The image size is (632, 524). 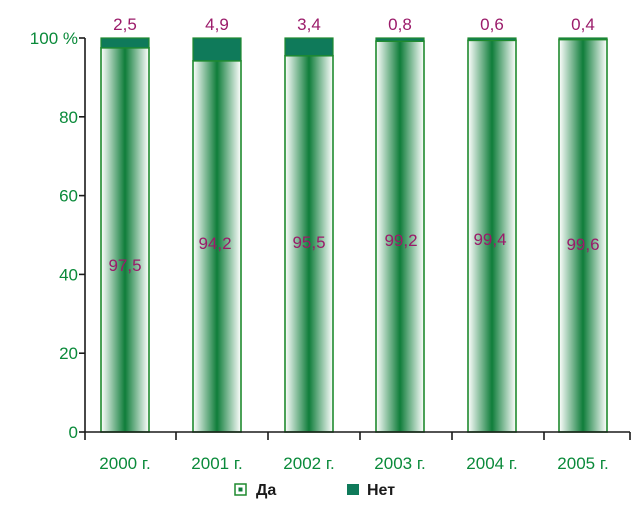 What do you see at coordinates (125, 24) in the screenshot?
I see `data-label-no-0: 2,5` at bounding box center [125, 24].